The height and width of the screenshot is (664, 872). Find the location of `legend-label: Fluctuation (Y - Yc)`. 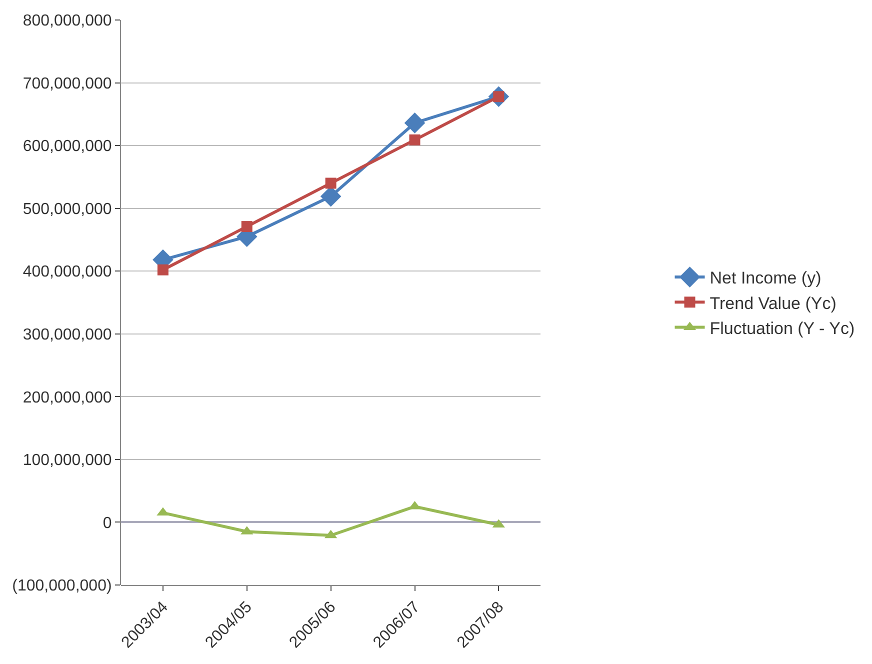

legend-label: Fluctuation (Y - Yc) is located at coordinates (782, 328).